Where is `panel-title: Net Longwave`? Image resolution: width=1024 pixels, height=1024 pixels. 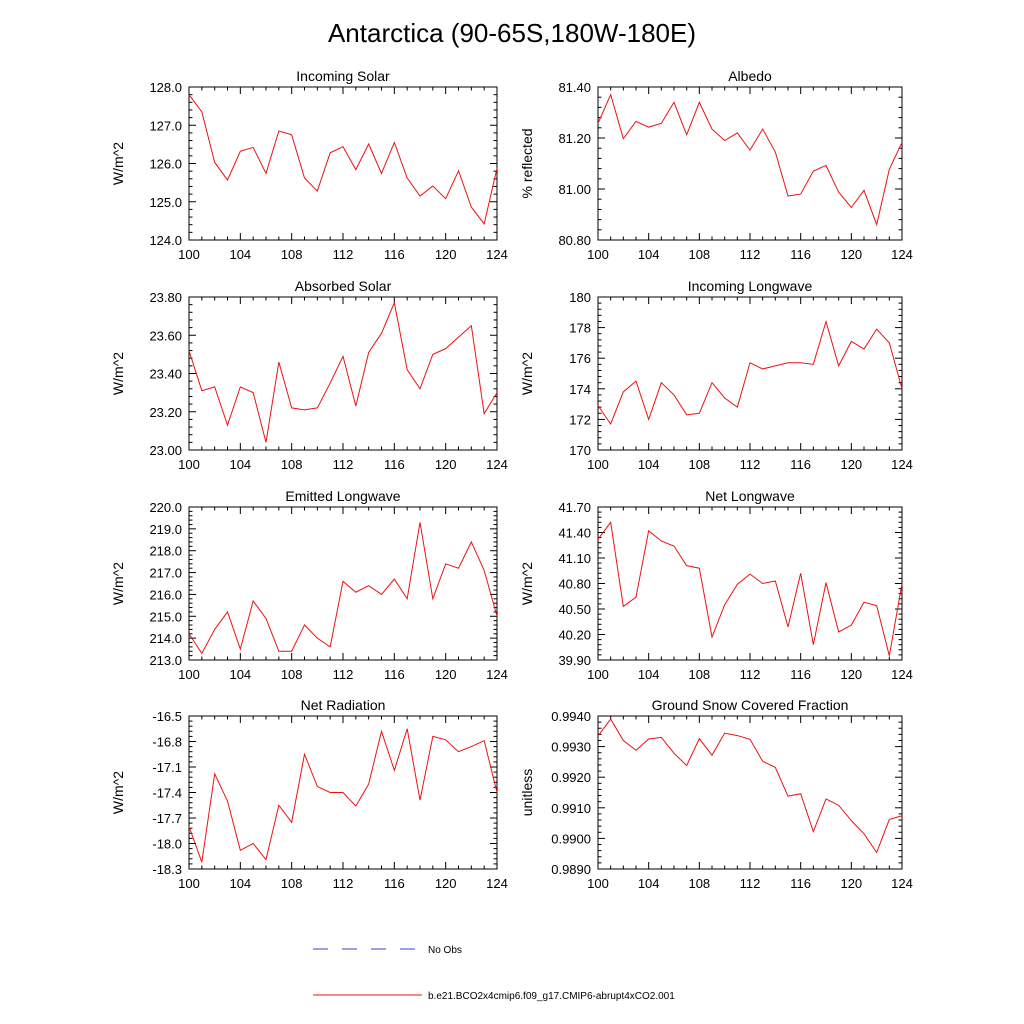 panel-title: Net Longwave is located at coordinates (750, 496).